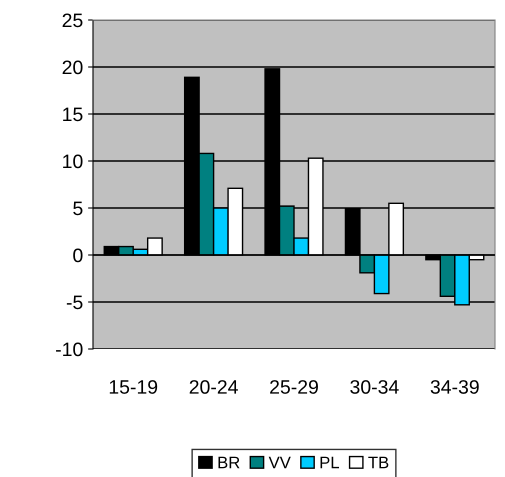 The height and width of the screenshot is (477, 505). Describe the element at coordinates (330, 462) in the screenshot. I see `legend-label: PL` at that location.